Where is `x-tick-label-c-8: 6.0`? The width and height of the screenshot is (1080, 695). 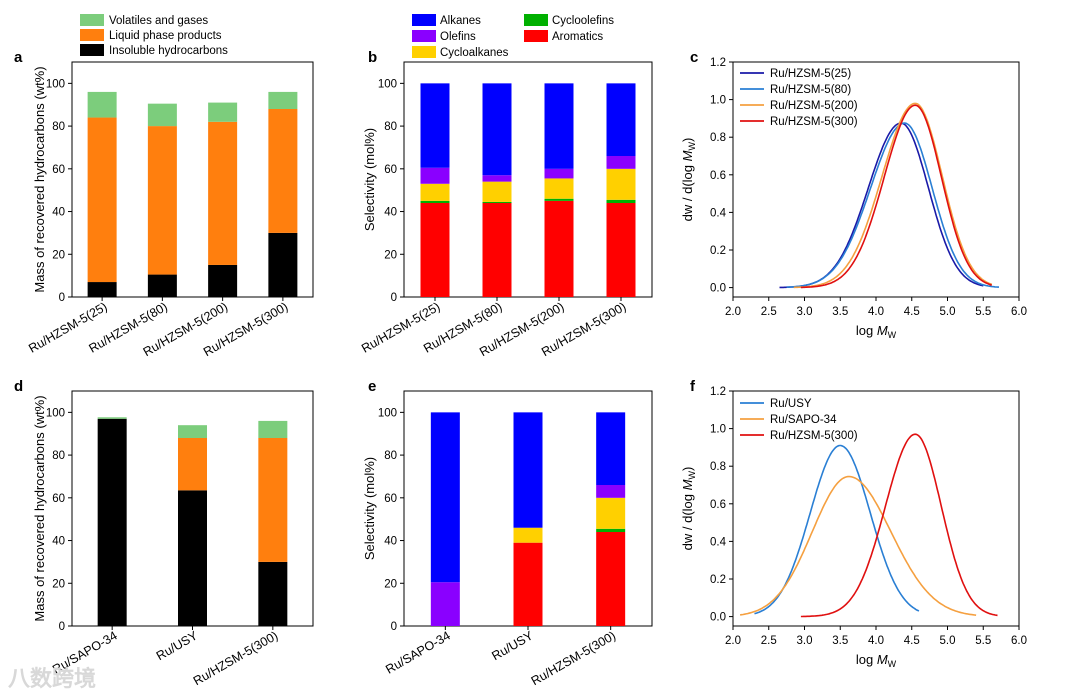
x-tick-label-c-8: 6.0 is located at coordinates (1019, 312).